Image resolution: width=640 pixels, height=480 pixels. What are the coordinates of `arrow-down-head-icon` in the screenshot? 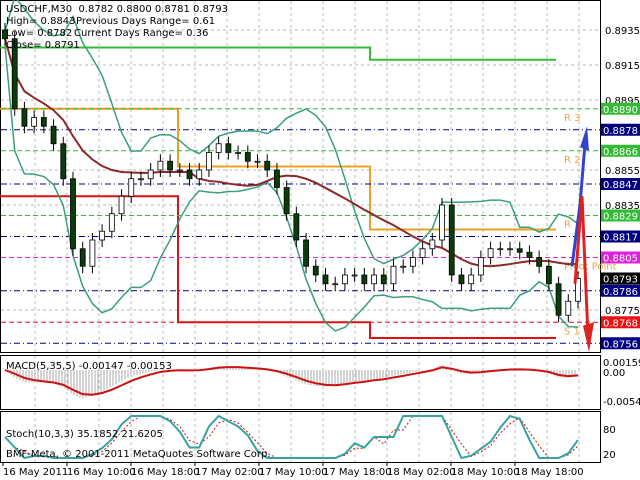 It's located at (588, 337).